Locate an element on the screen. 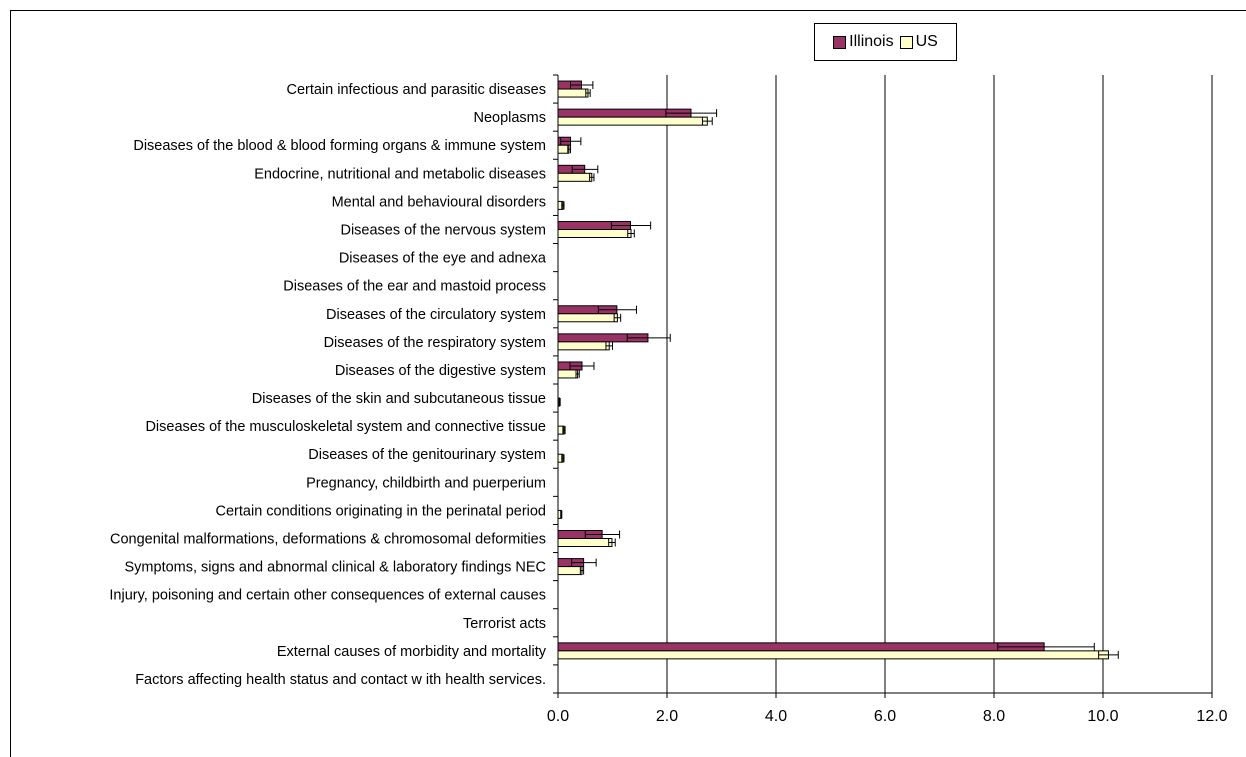  x-tick-label: 10.0 is located at coordinates (1102, 716).